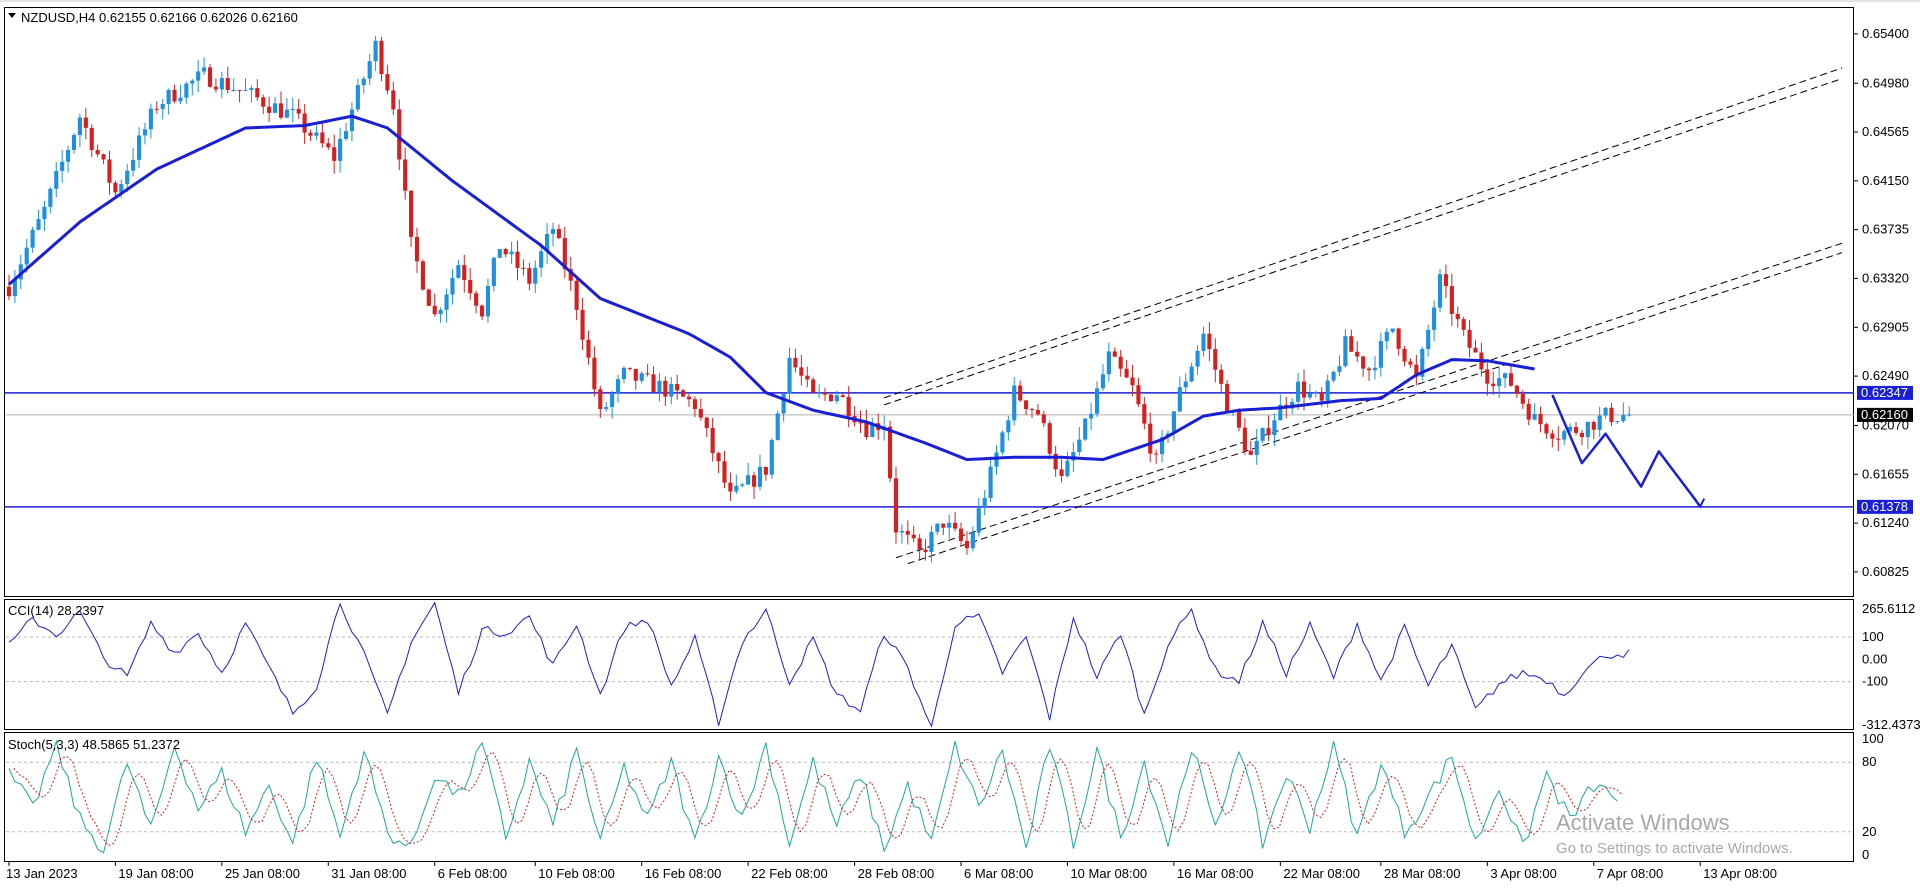 The width and height of the screenshot is (1920, 888). Describe the element at coordinates (1674, 848) in the screenshot. I see `activate-windows-subtitle: Go to Settings to activate Windows.` at that location.